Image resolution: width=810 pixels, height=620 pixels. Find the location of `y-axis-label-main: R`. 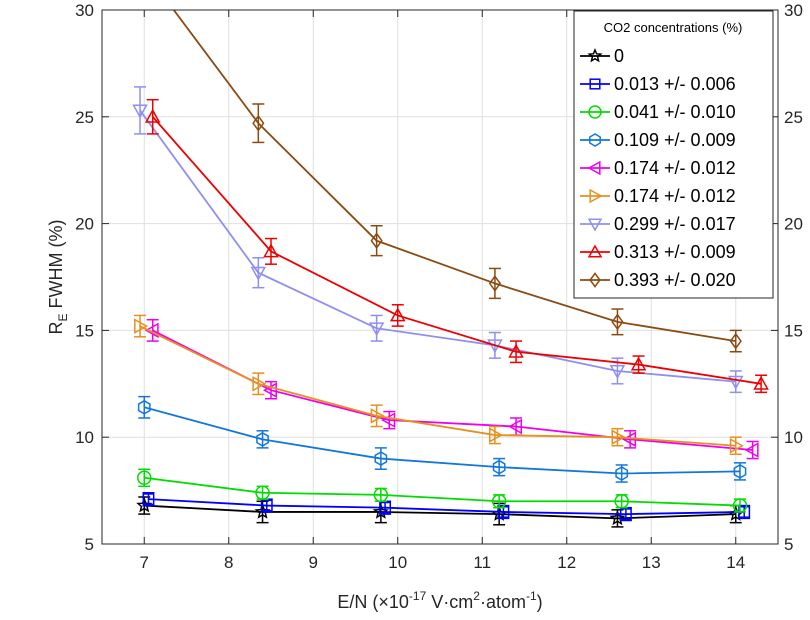

y-axis-label-main: R is located at coordinates (56, 328).